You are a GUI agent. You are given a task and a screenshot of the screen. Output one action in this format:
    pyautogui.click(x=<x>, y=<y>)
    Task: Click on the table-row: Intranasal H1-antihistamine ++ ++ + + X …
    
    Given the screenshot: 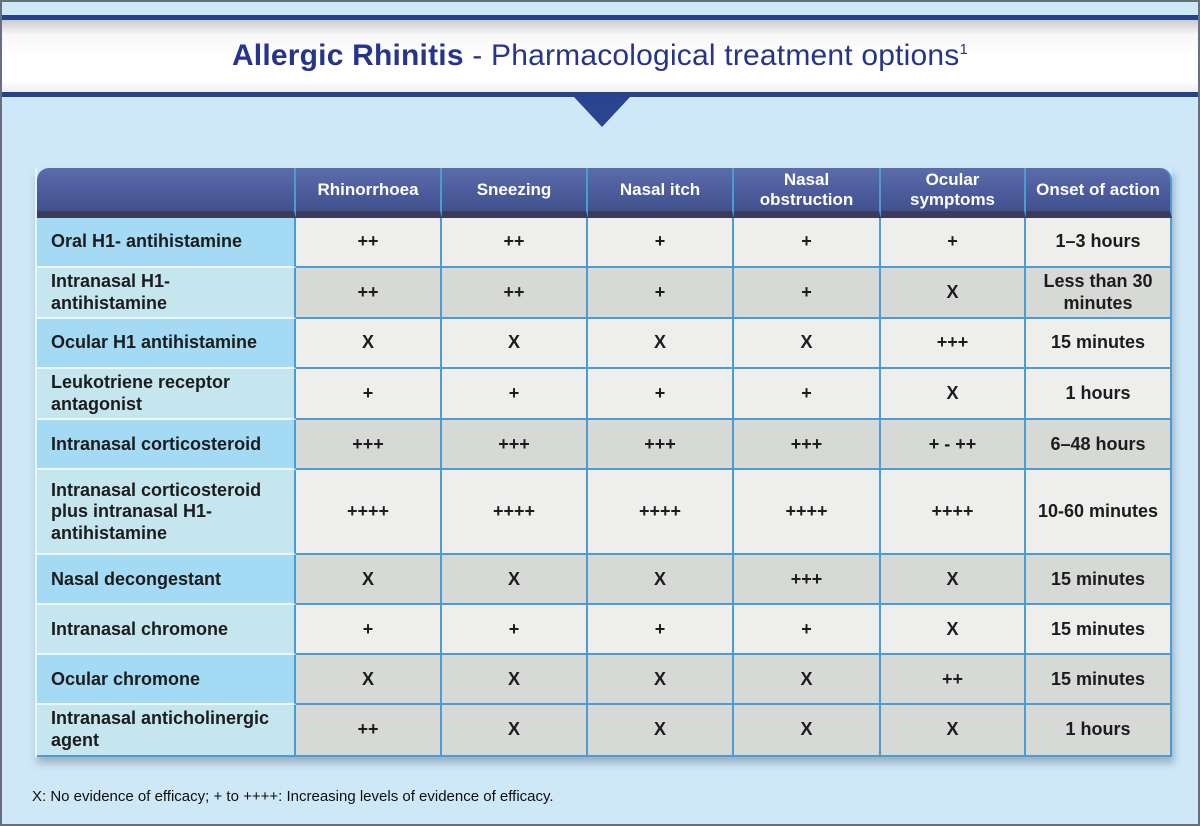 What is the action you would take?
    pyautogui.click(x=604, y=294)
    